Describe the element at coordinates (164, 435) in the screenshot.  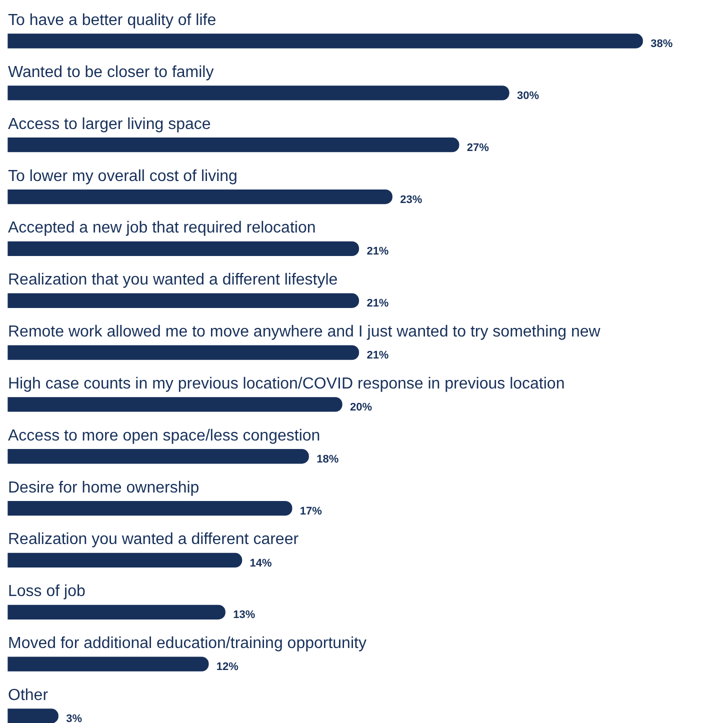
I see `y-tick-label: Access to more open space/less congestion` at that location.